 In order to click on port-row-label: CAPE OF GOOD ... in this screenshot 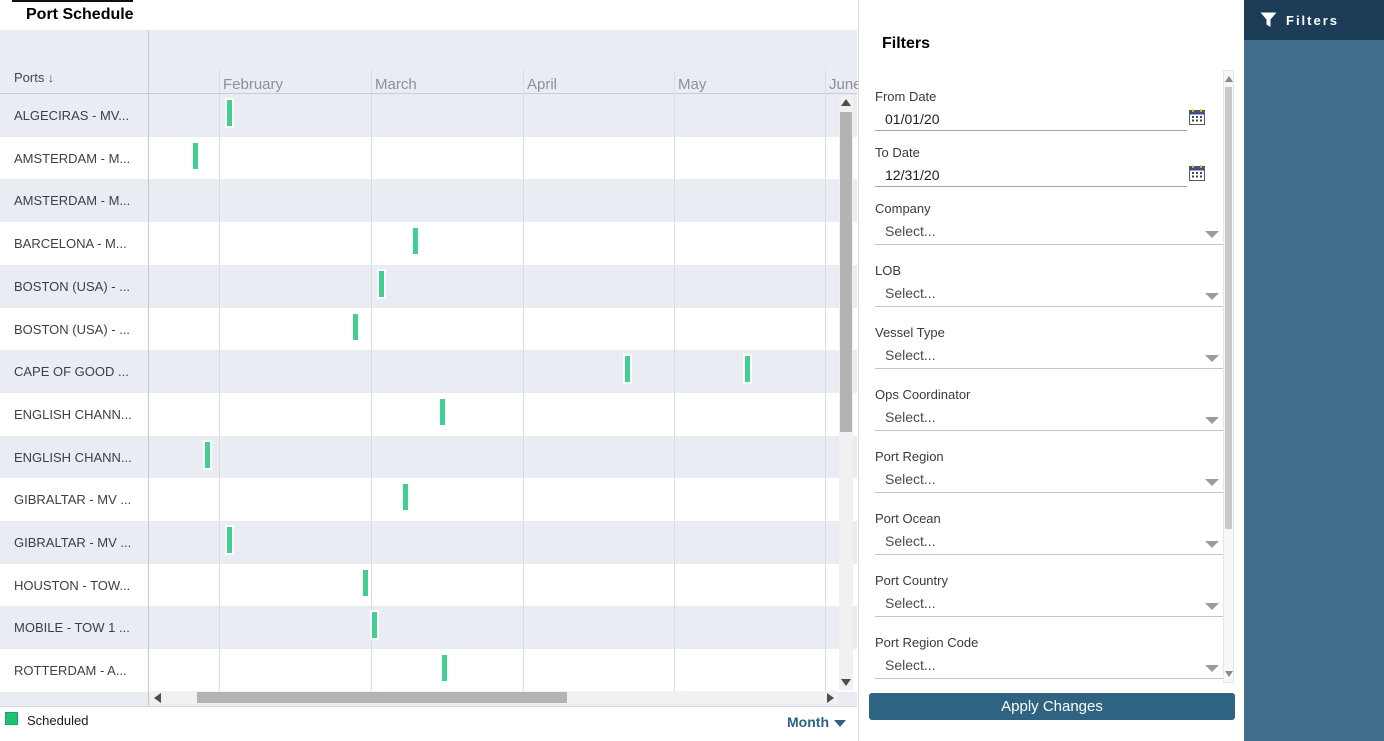, I will do `click(71, 372)`.